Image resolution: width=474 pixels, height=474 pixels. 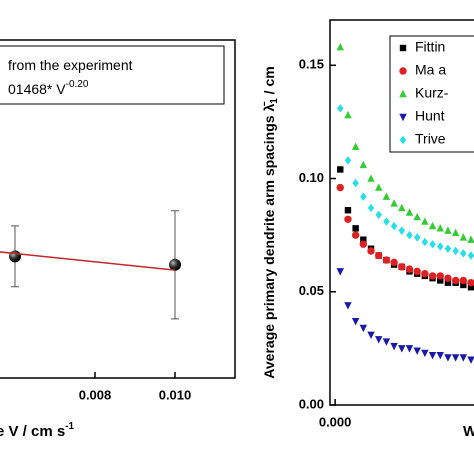 I want to click on x-tick-label: 0.010, so click(x=175, y=394).